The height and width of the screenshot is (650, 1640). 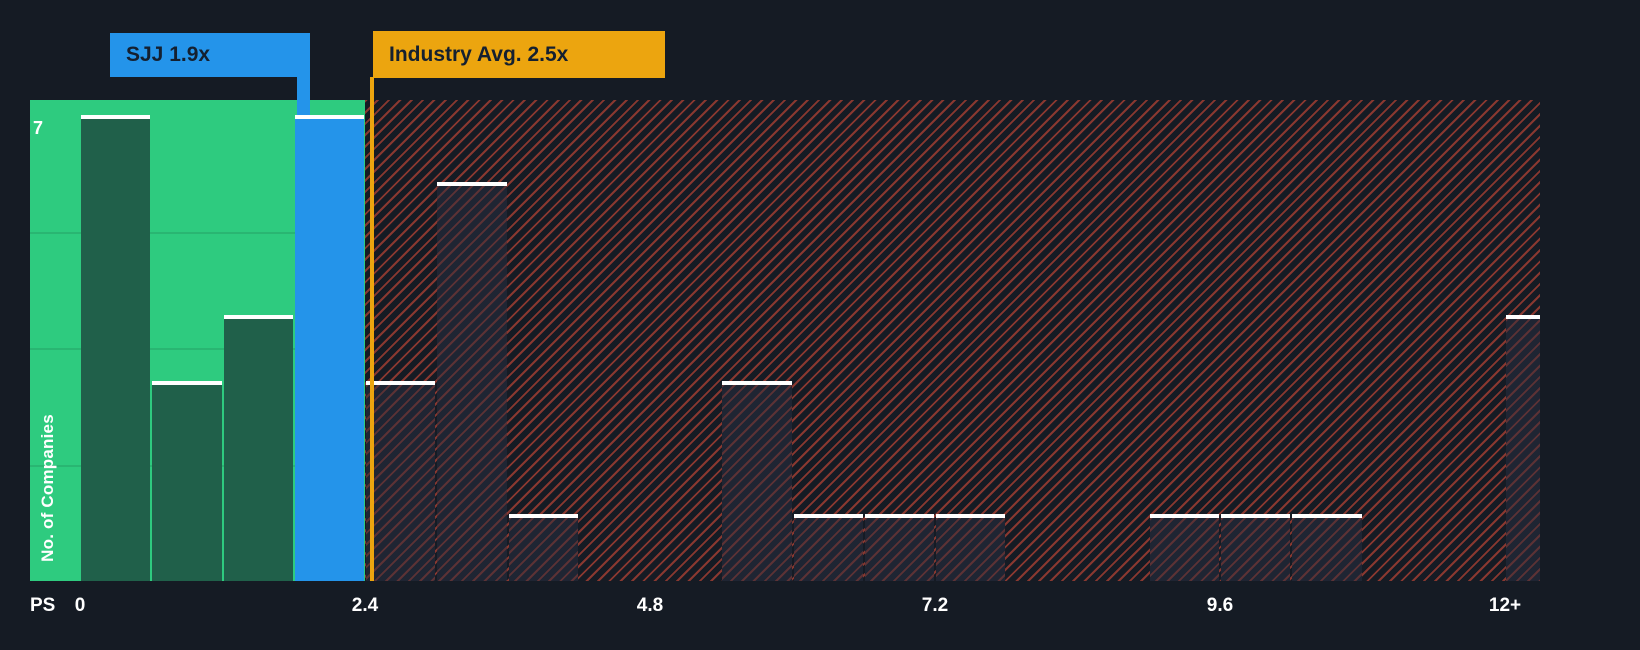 What do you see at coordinates (935, 605) in the screenshot?
I see `x-axis-tick-3: 7.2` at bounding box center [935, 605].